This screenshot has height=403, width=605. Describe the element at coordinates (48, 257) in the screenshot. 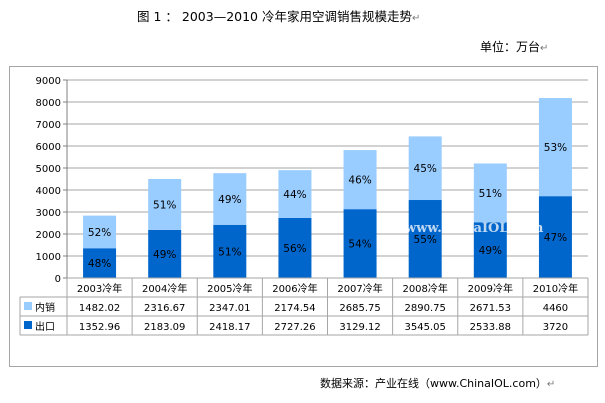

I see `y-tick-label: 1000` at that location.